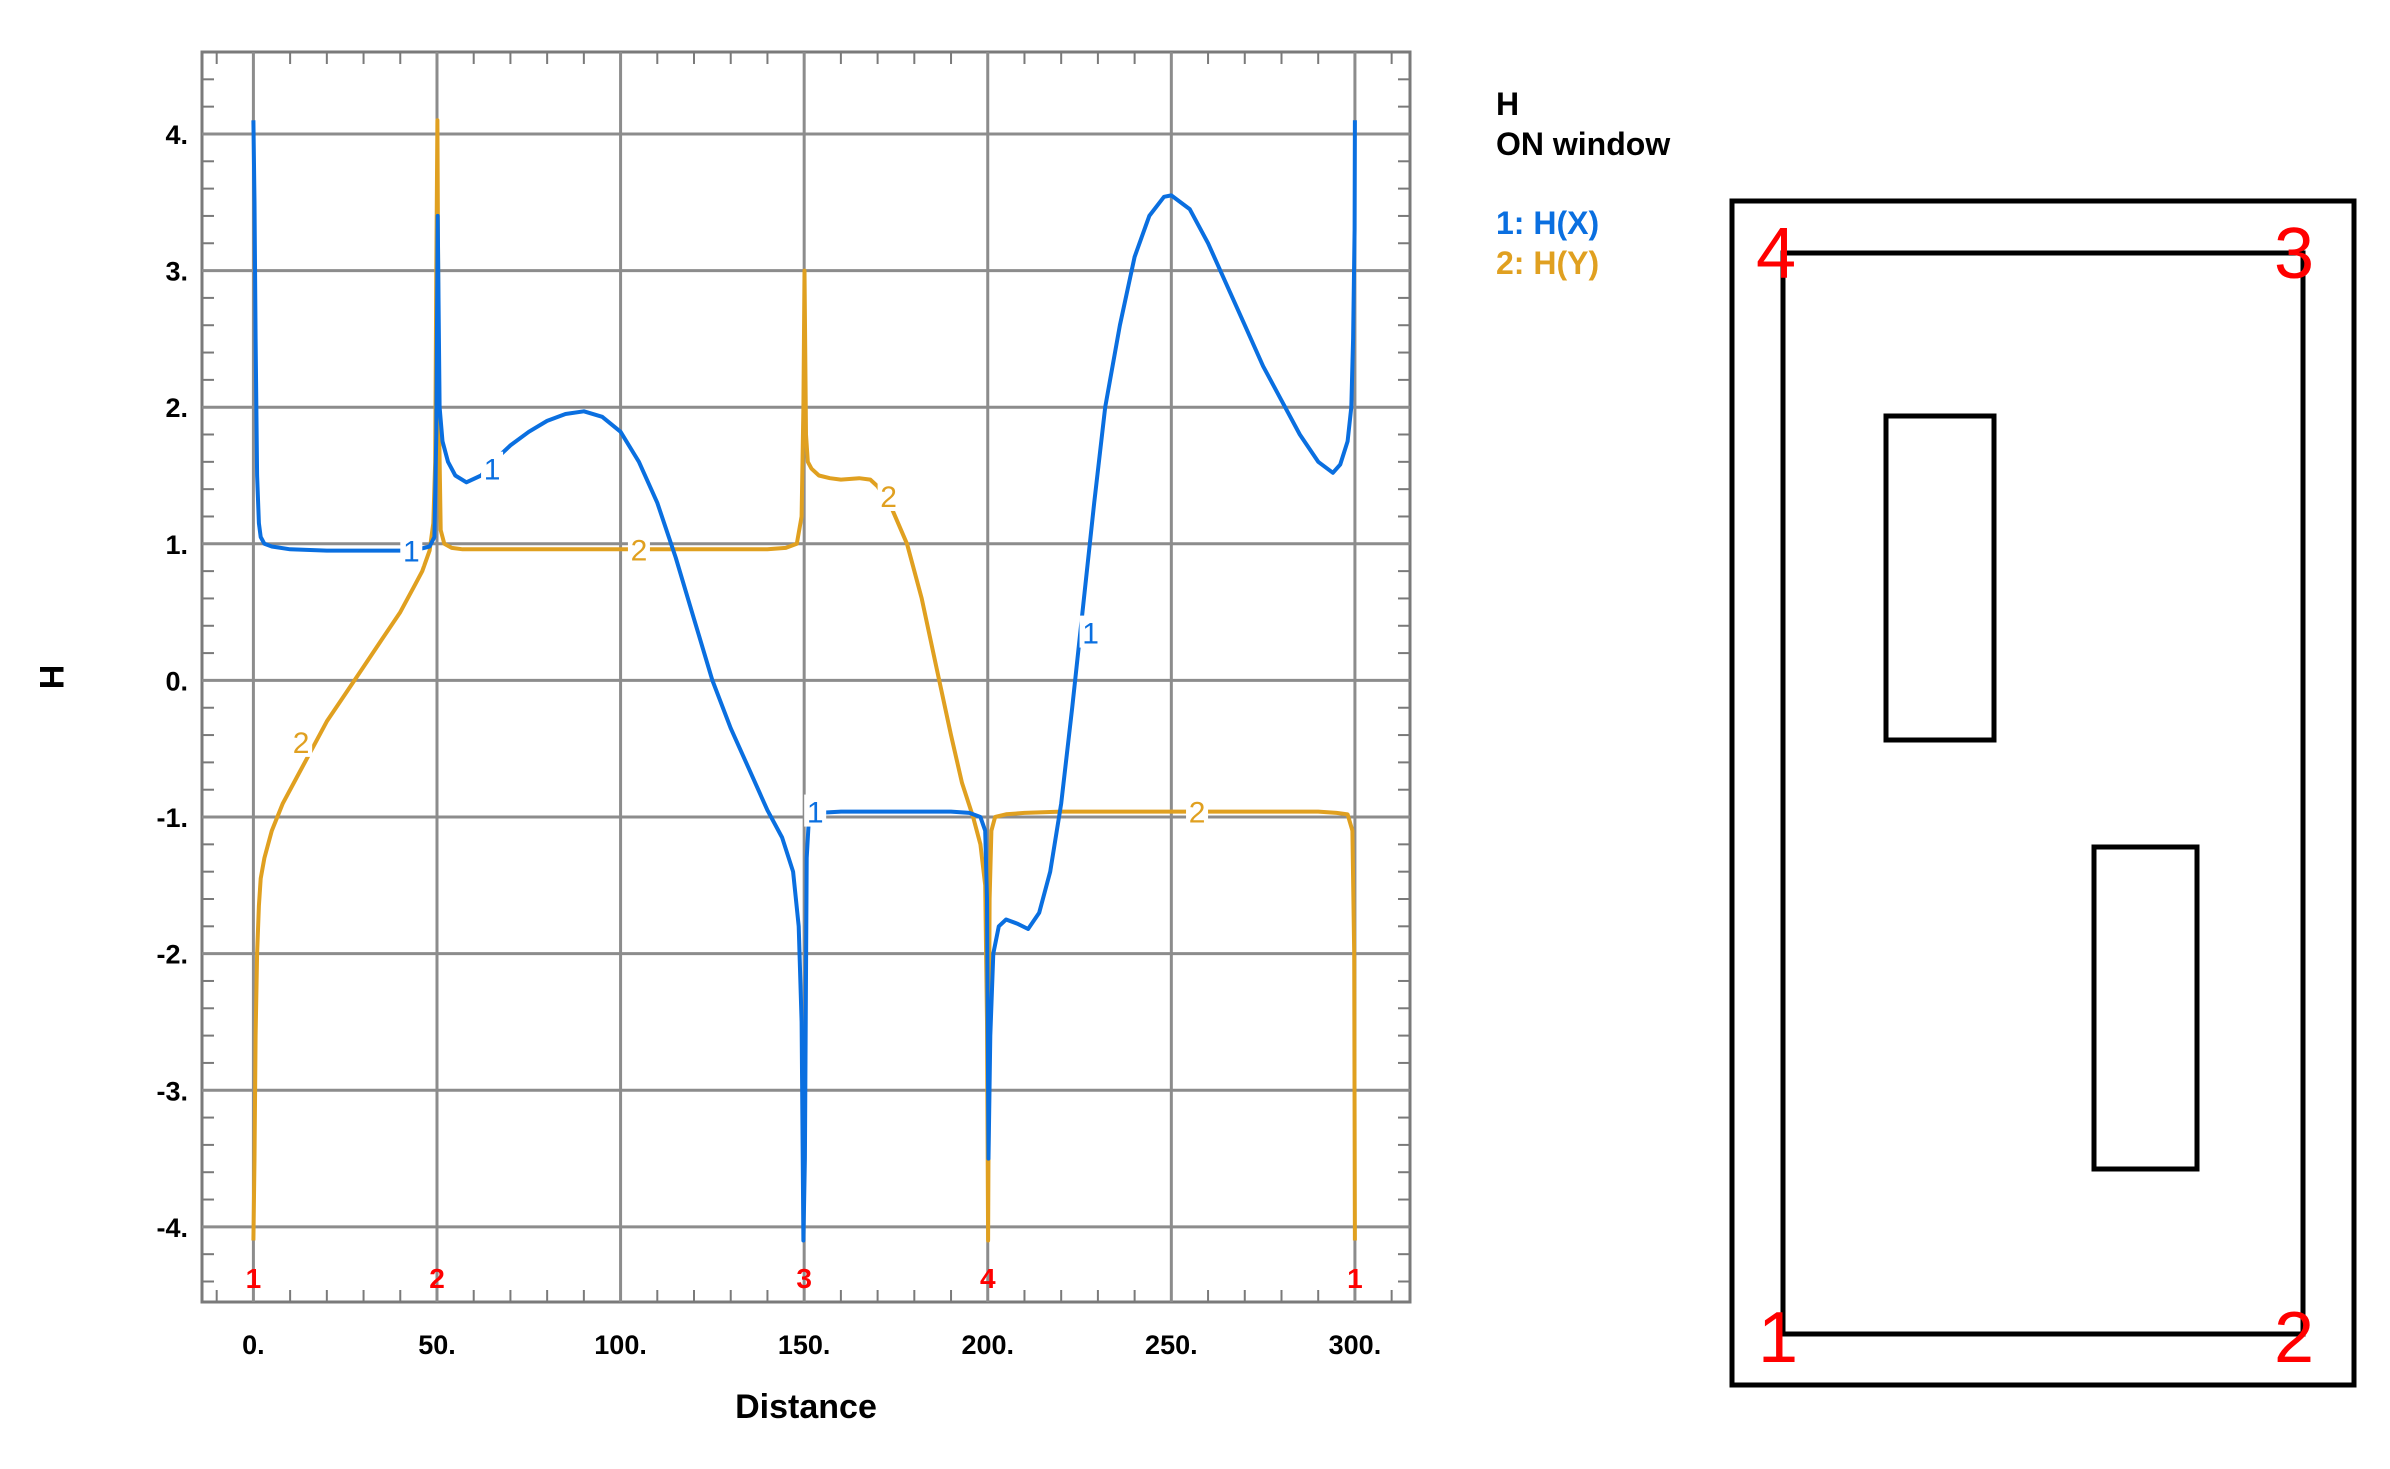 This screenshot has width=2390, height=1469. I want to click on y-tick-label: -1., so click(172, 818).